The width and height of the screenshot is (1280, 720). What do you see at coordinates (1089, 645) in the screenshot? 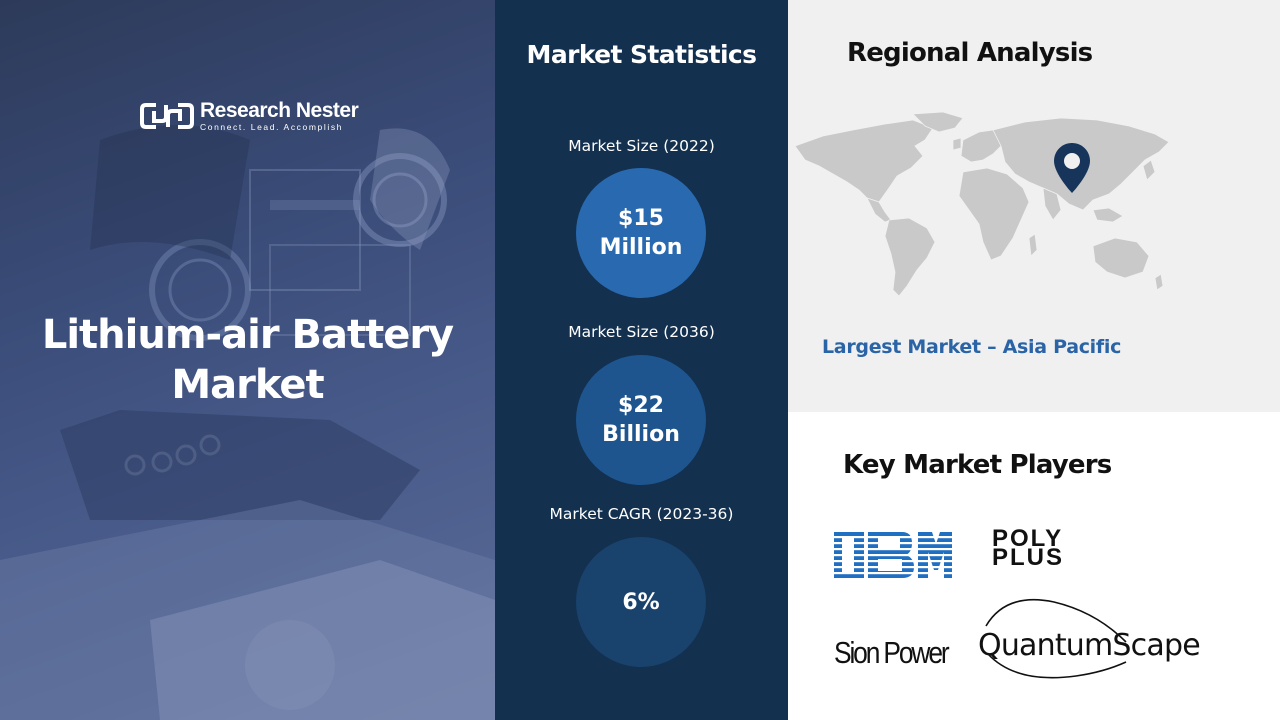
I see `quantumscape-logo-text: QuantumScape` at bounding box center [1089, 645].